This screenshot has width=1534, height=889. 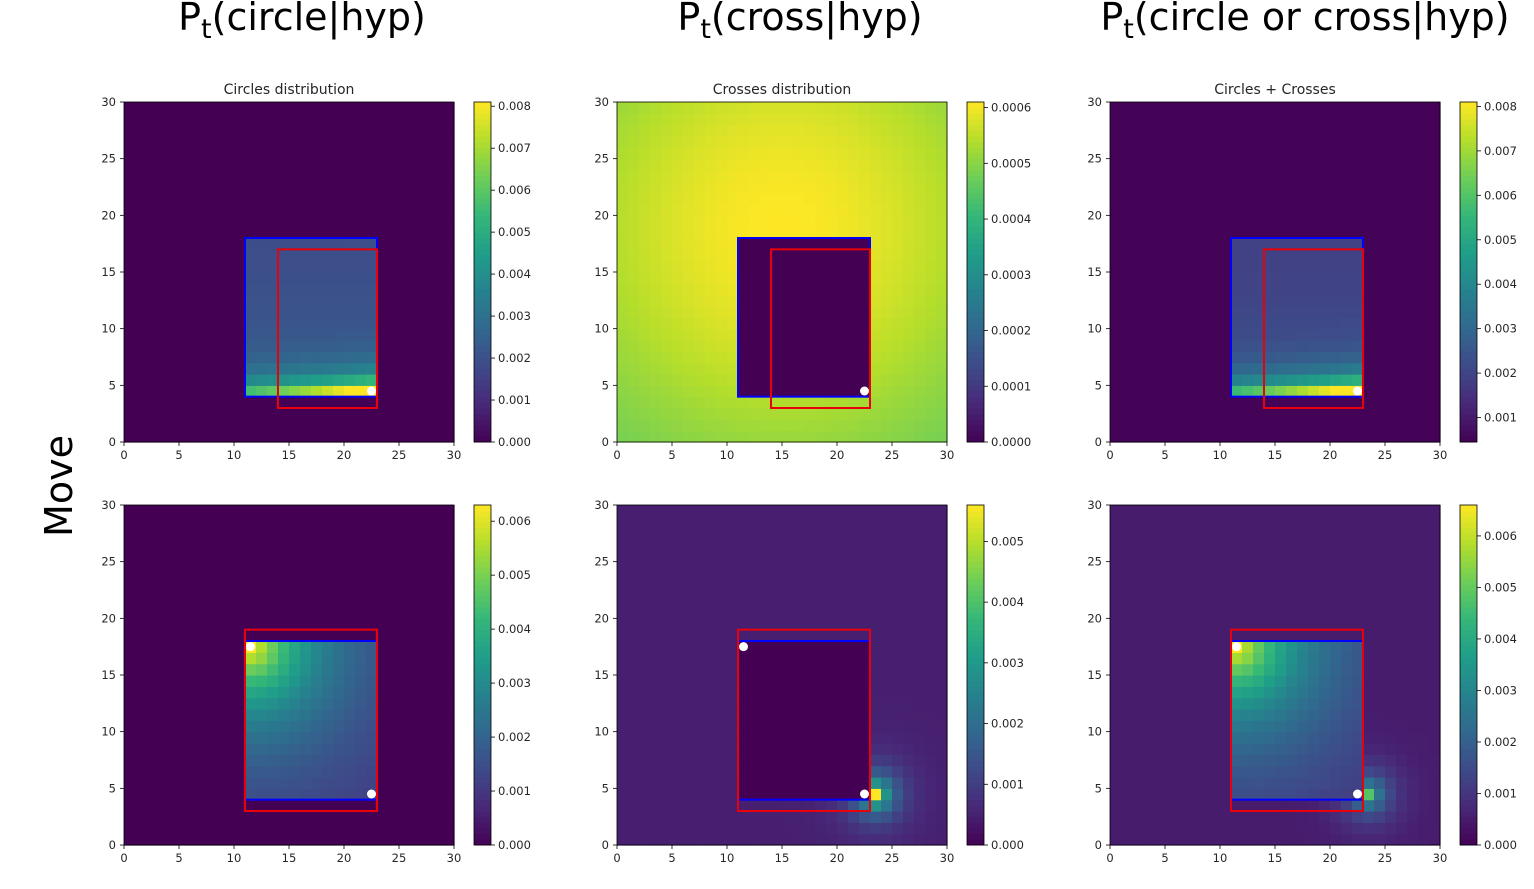 I want to click on y-tick-label: 0, so click(x=112, y=845).